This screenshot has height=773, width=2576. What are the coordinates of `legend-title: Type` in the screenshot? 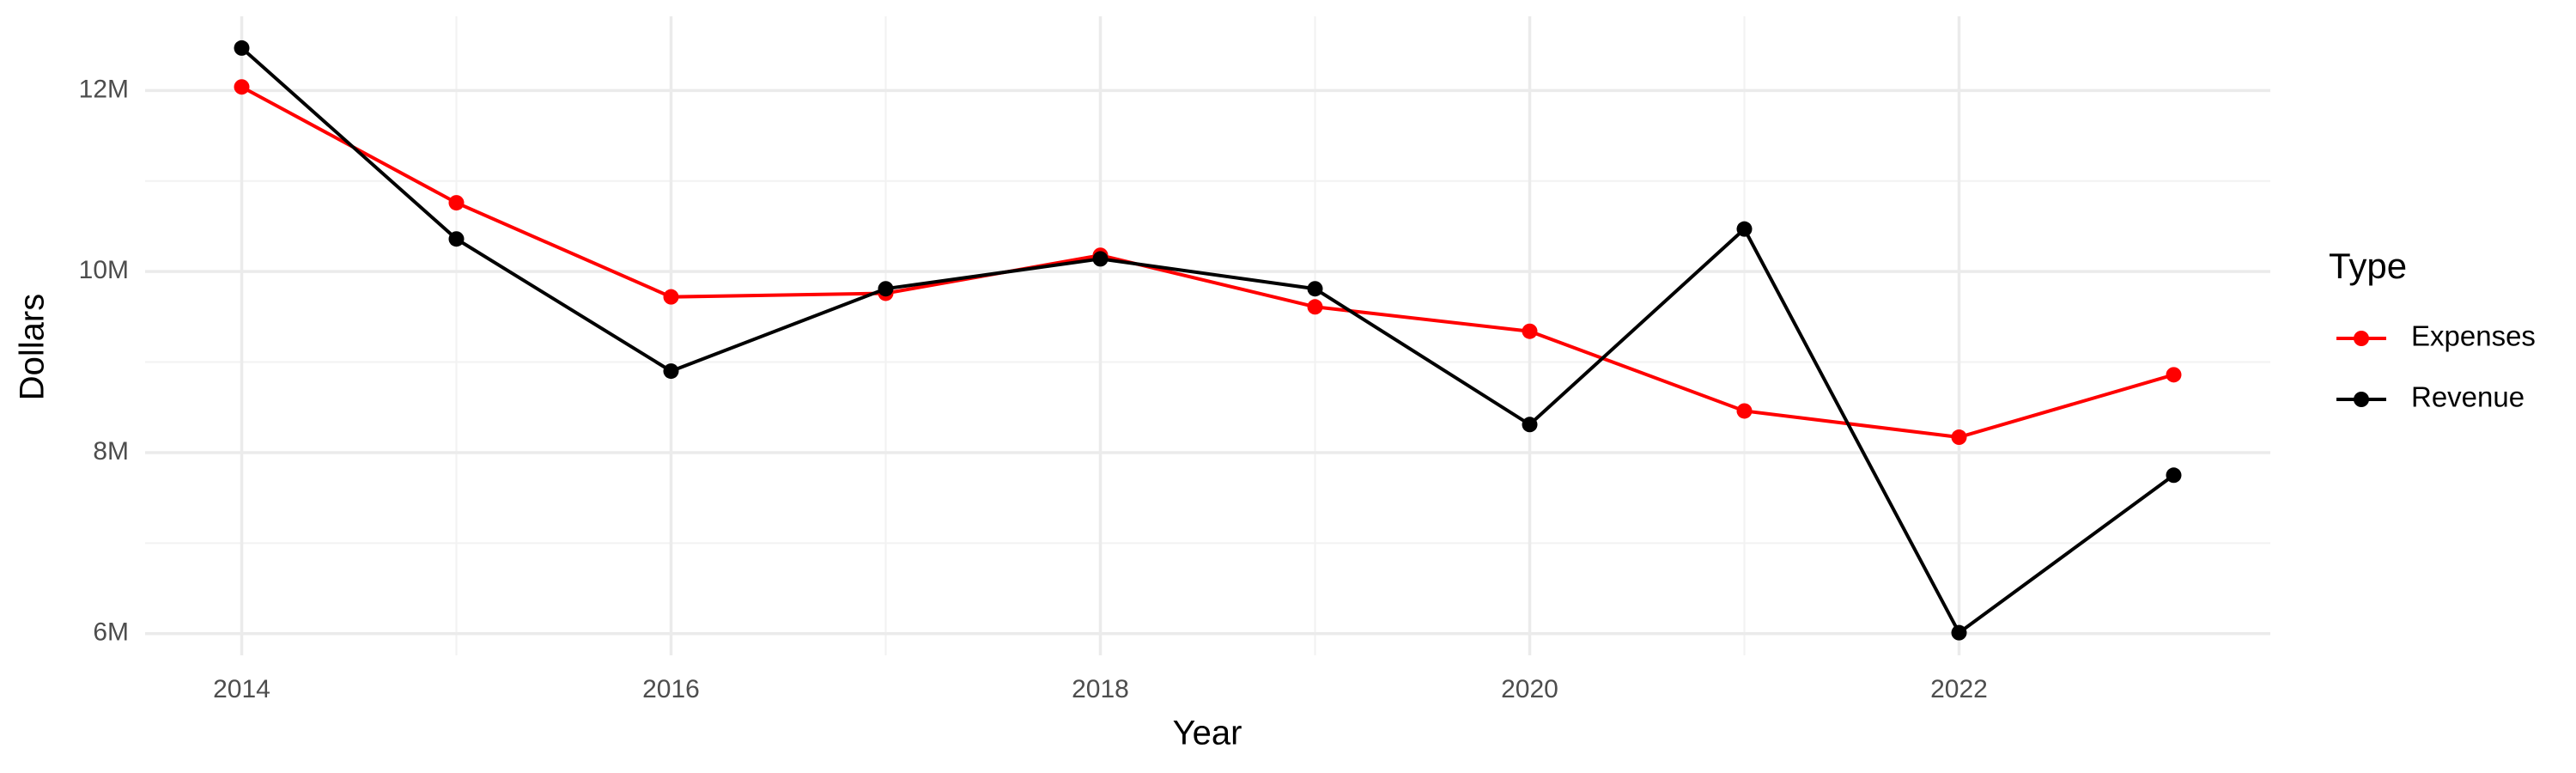 It's located at (2368, 266).